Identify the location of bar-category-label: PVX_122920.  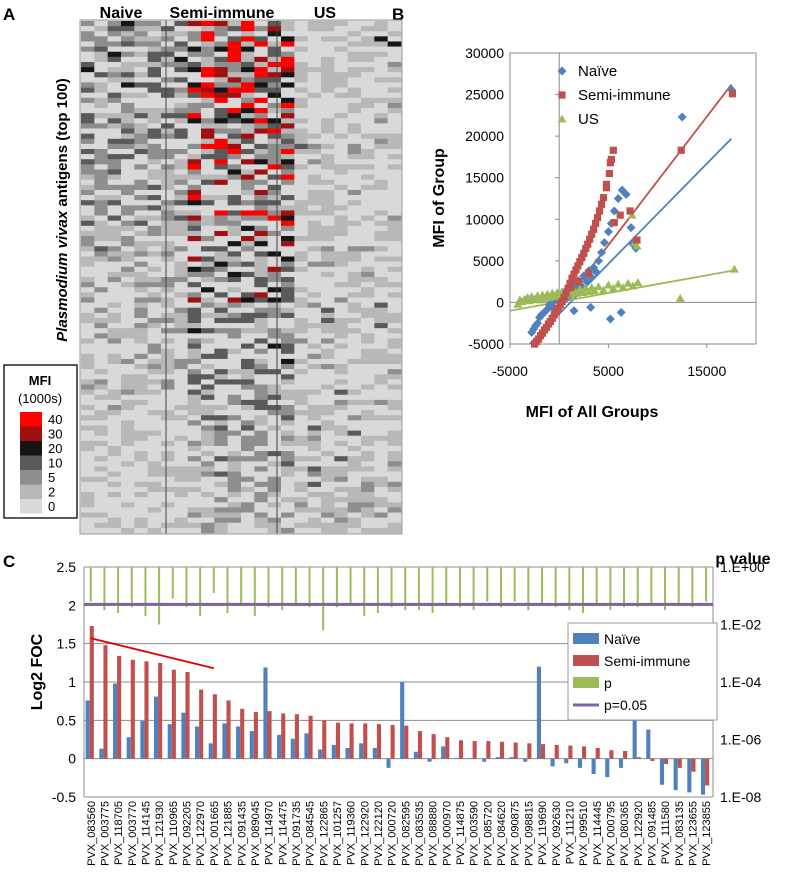
(365, 833).